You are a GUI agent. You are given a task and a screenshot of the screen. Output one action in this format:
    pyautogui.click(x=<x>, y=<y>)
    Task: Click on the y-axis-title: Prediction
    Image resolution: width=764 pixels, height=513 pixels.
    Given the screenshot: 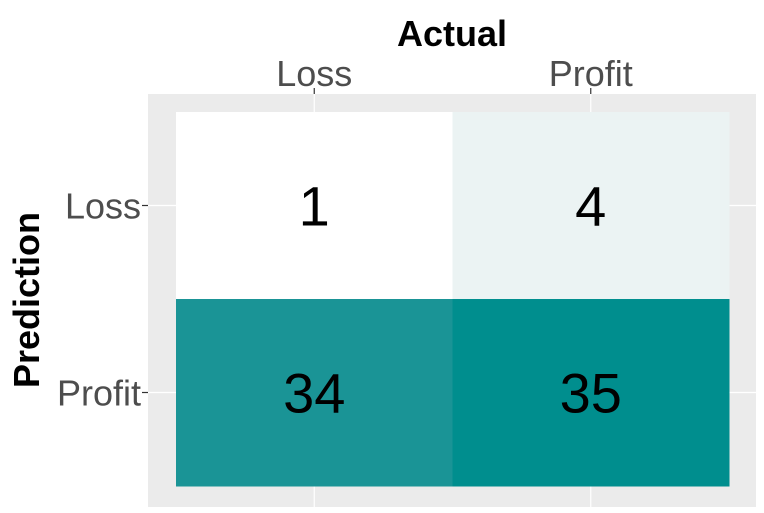 What is the action you would take?
    pyautogui.click(x=26, y=300)
    